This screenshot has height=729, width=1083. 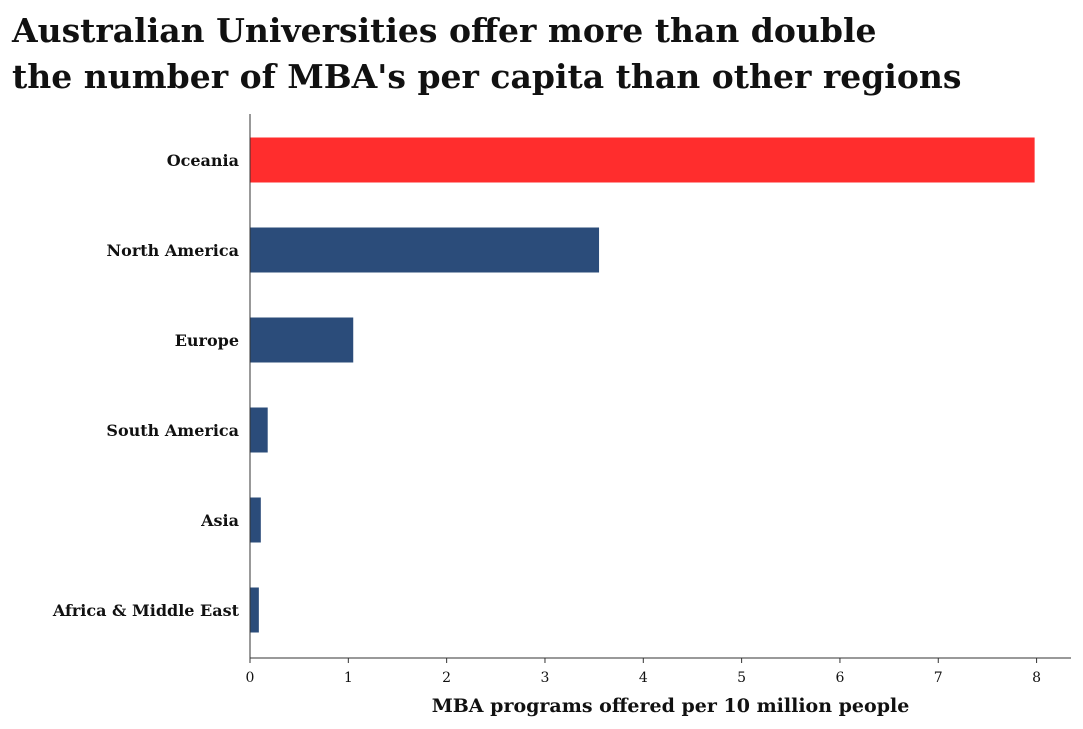 What do you see at coordinates (642, 160) in the screenshot?
I see `bar-oceania` at bounding box center [642, 160].